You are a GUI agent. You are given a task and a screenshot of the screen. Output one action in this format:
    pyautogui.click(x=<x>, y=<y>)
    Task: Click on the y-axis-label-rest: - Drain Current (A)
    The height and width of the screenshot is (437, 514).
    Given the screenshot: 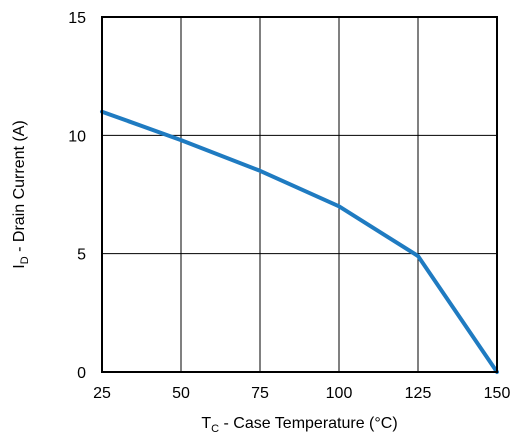 What is the action you would take?
    pyautogui.click(x=19, y=188)
    